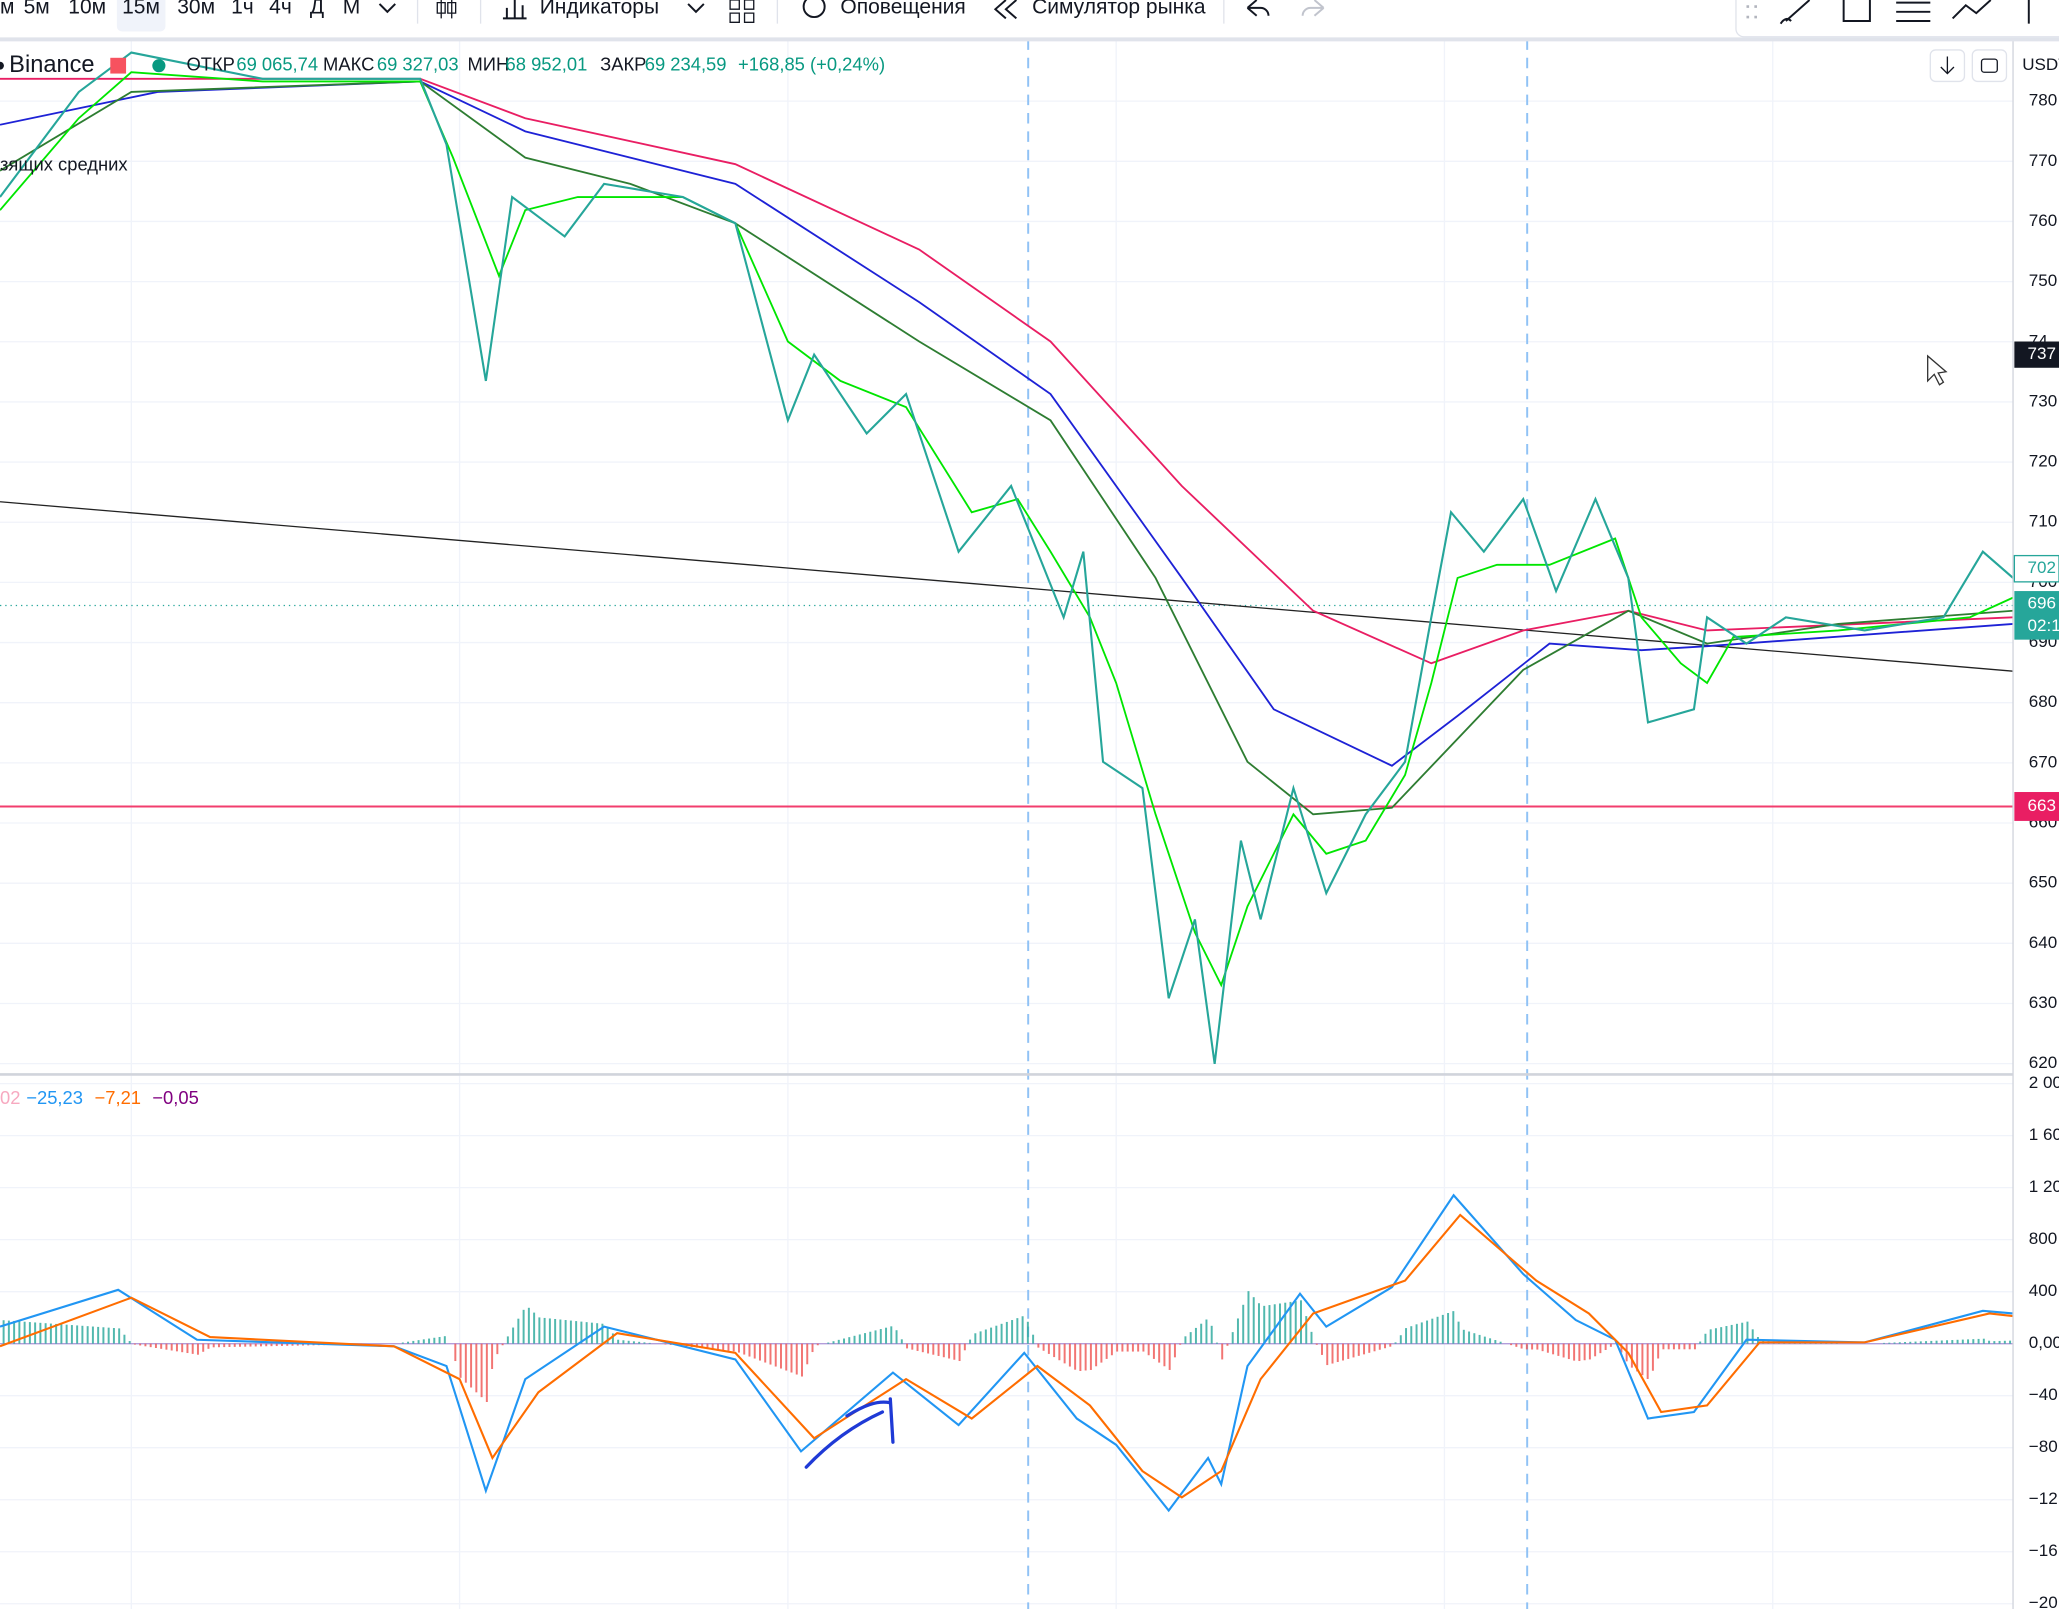 The height and width of the screenshot is (1609, 2059). I want to click on flag, so click(118, 65).